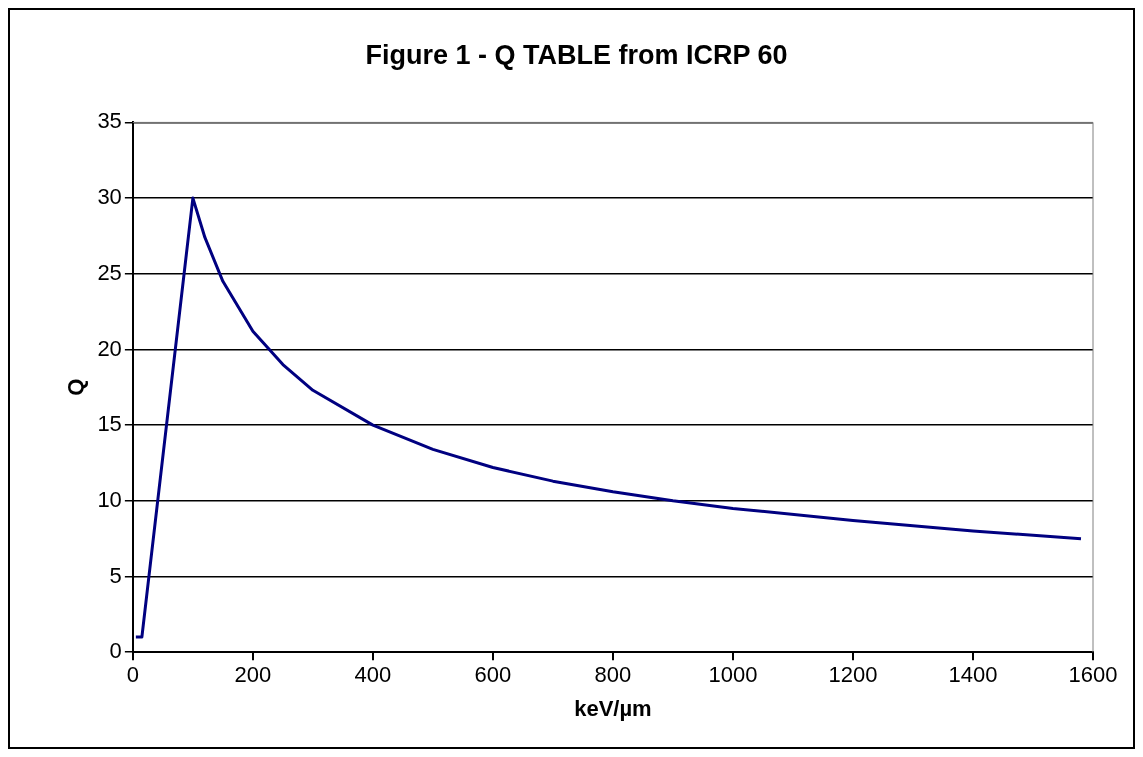 The image size is (1143, 757). I want to click on x-axis-title: keV/µm, so click(613, 708).